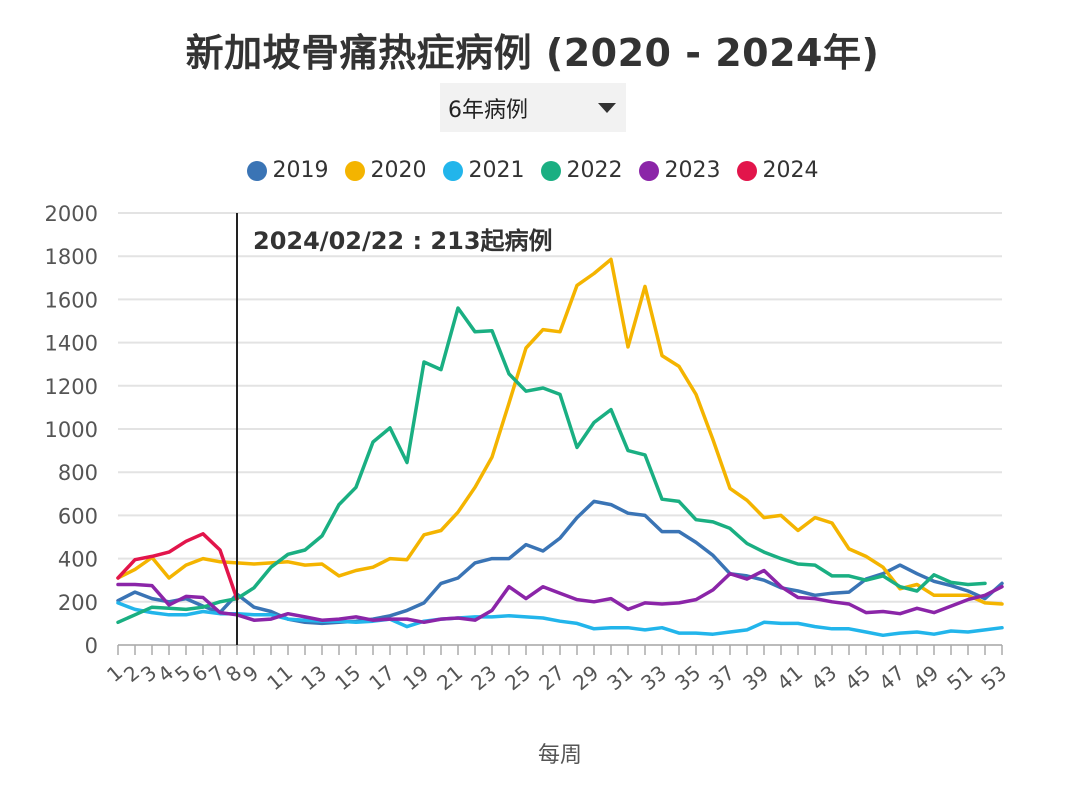  Describe the element at coordinates (721, 677) in the screenshot. I see `x-tick-label: 37` at that location.